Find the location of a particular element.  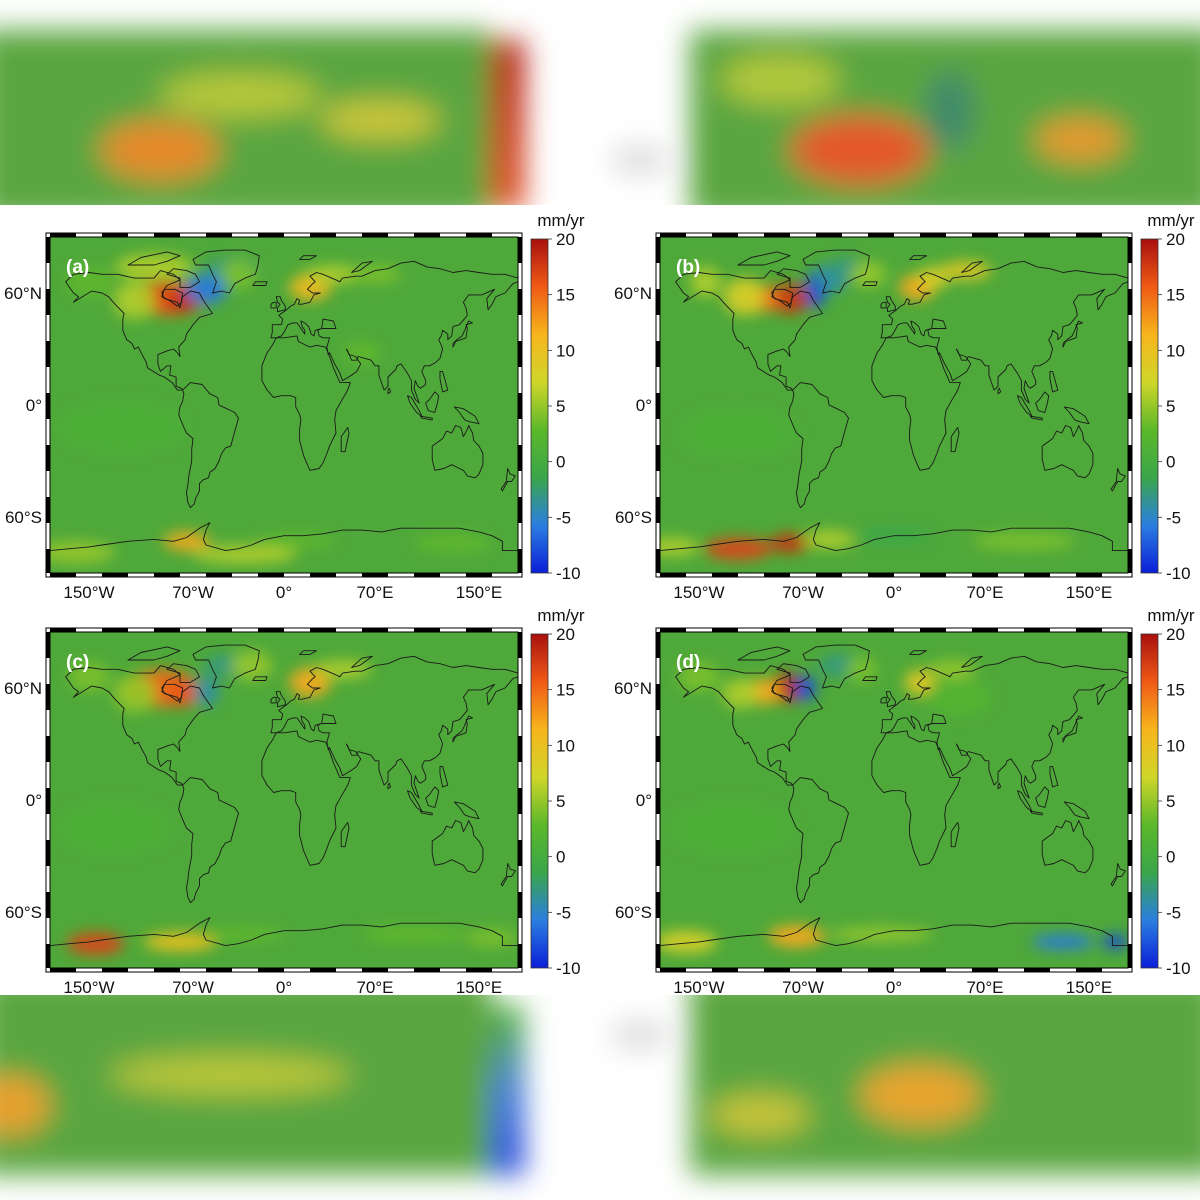

coastline-svalbard is located at coordinates (918, 652).